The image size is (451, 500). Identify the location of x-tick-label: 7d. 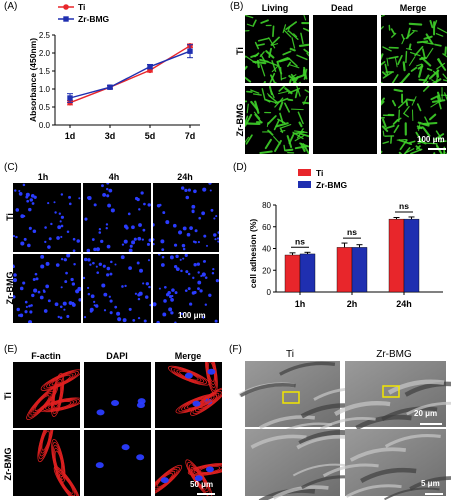
(190, 136).